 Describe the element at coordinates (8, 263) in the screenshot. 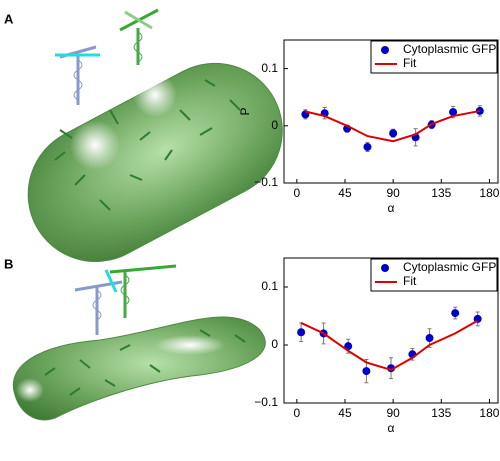

I see `panel-label: B` at that location.